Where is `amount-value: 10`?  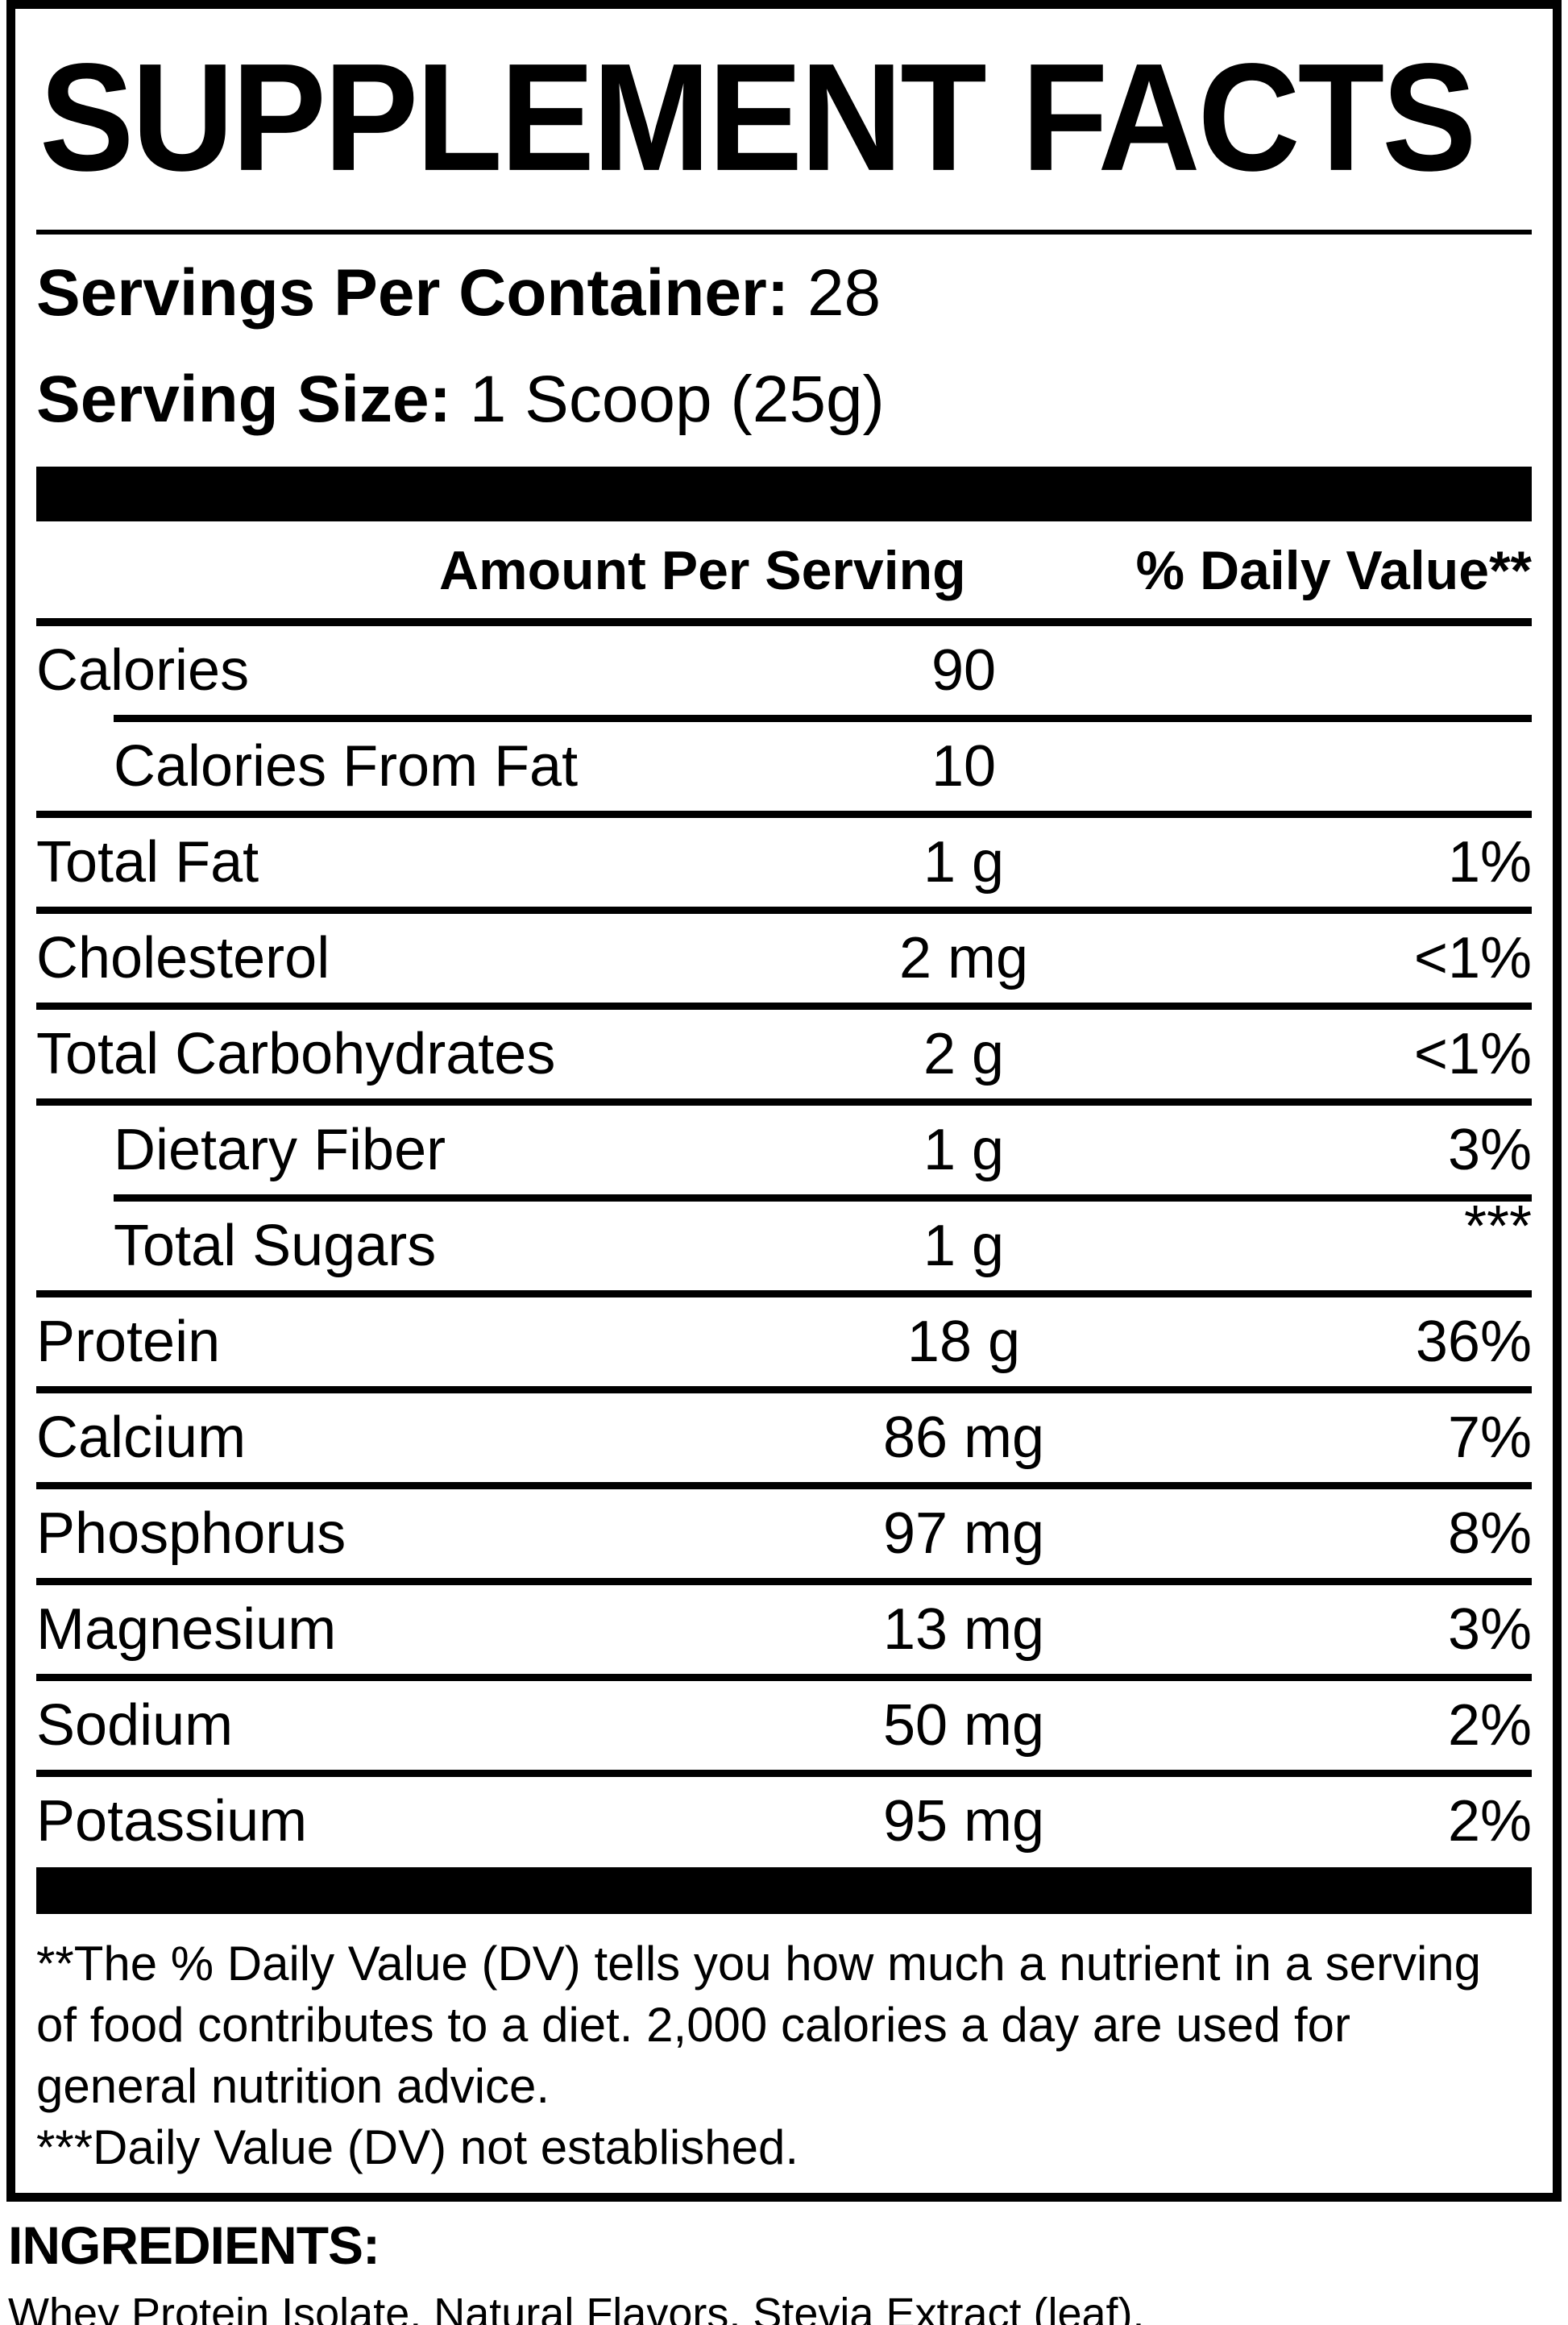 amount-value: 10 is located at coordinates (964, 767).